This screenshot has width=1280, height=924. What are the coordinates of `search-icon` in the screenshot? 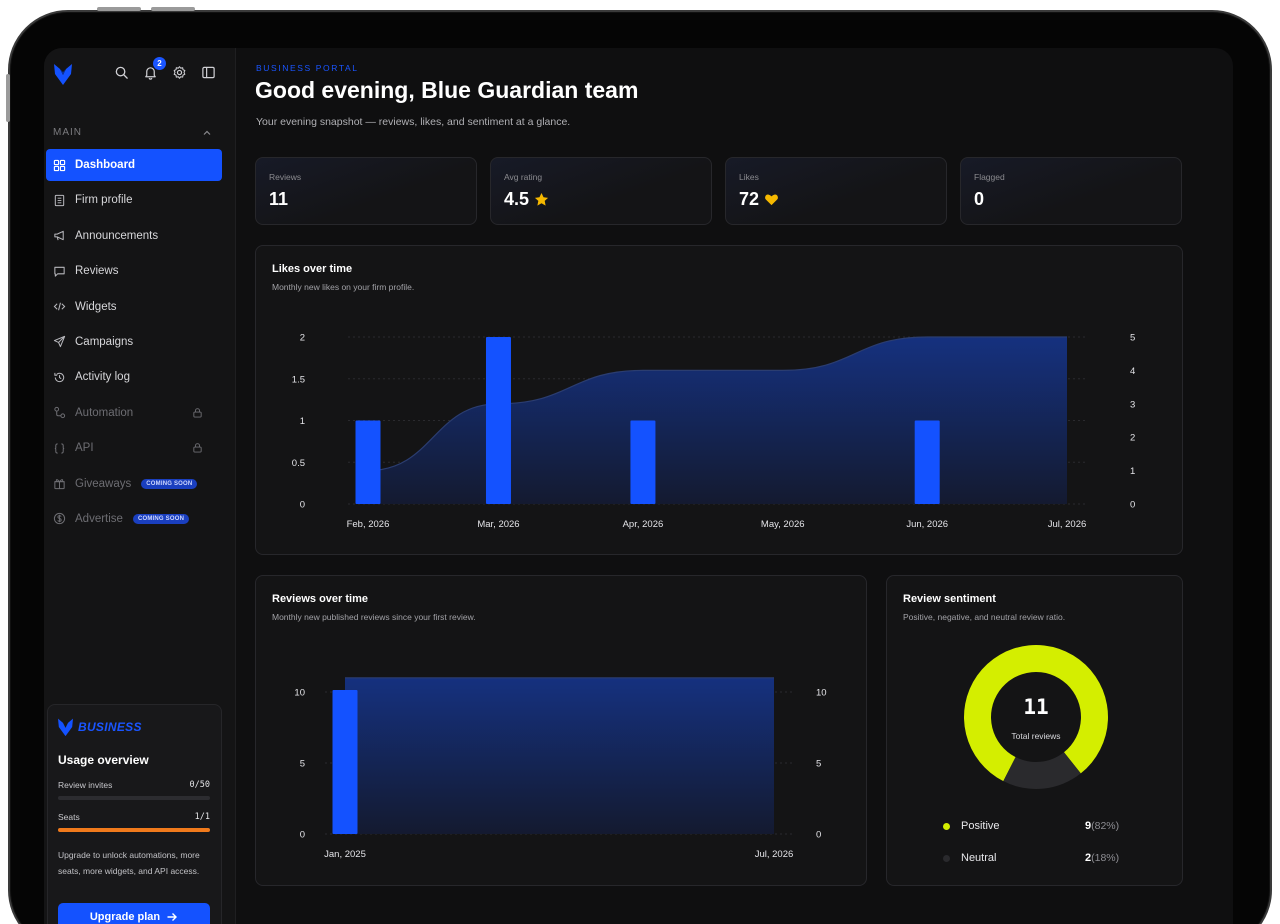 It's located at (121, 72).